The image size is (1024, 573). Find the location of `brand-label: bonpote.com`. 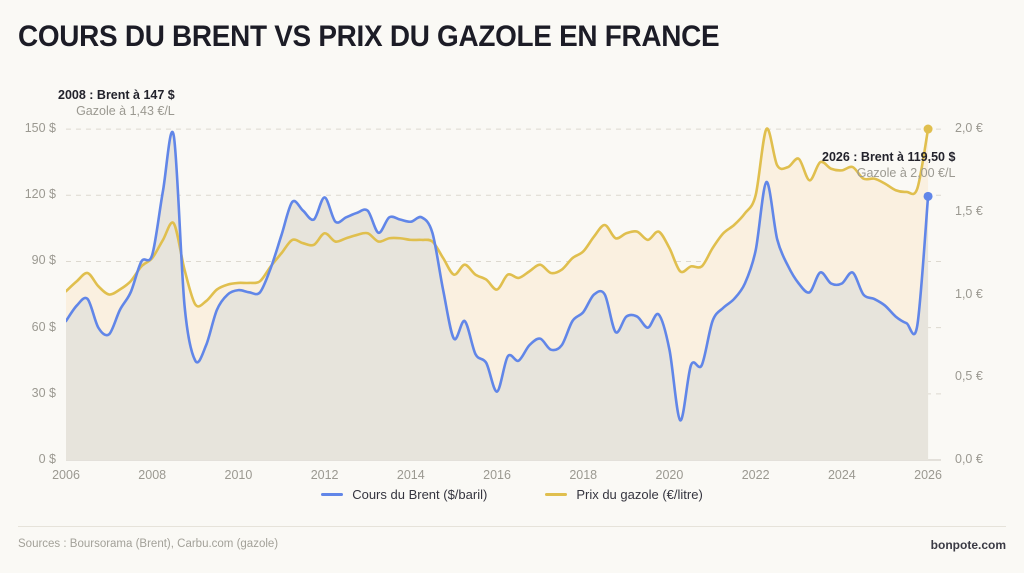

brand-label: bonpote.com is located at coordinates (968, 545).